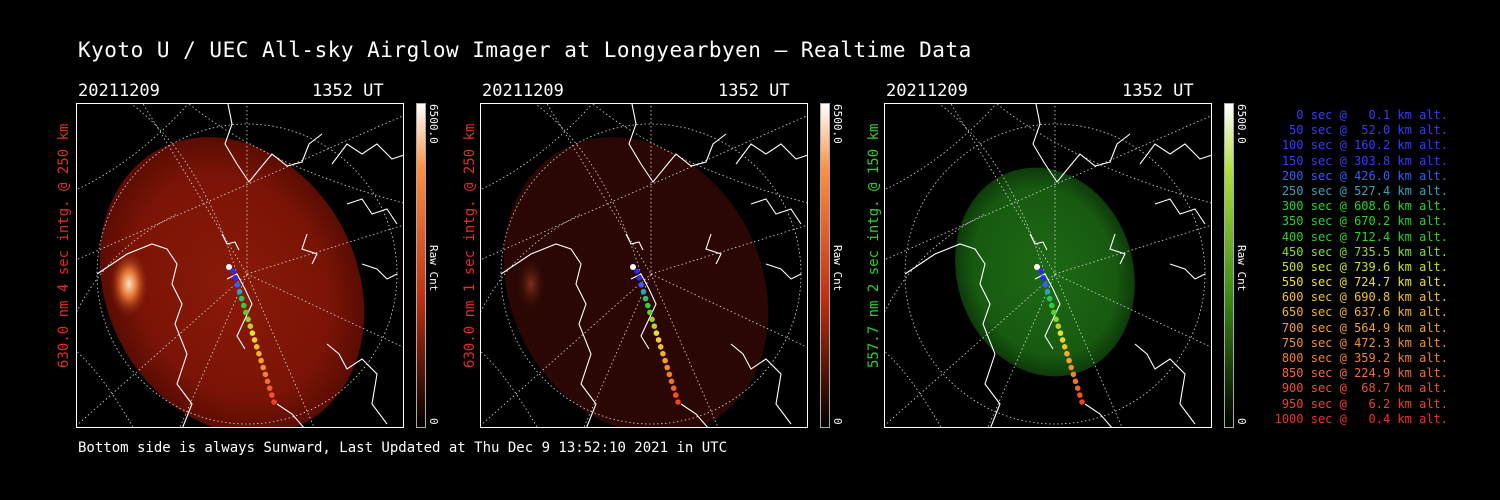 The image size is (1500, 500). What do you see at coordinates (837, 421) in the screenshot?
I see `panel-2-colorbar-min: 0` at bounding box center [837, 421].